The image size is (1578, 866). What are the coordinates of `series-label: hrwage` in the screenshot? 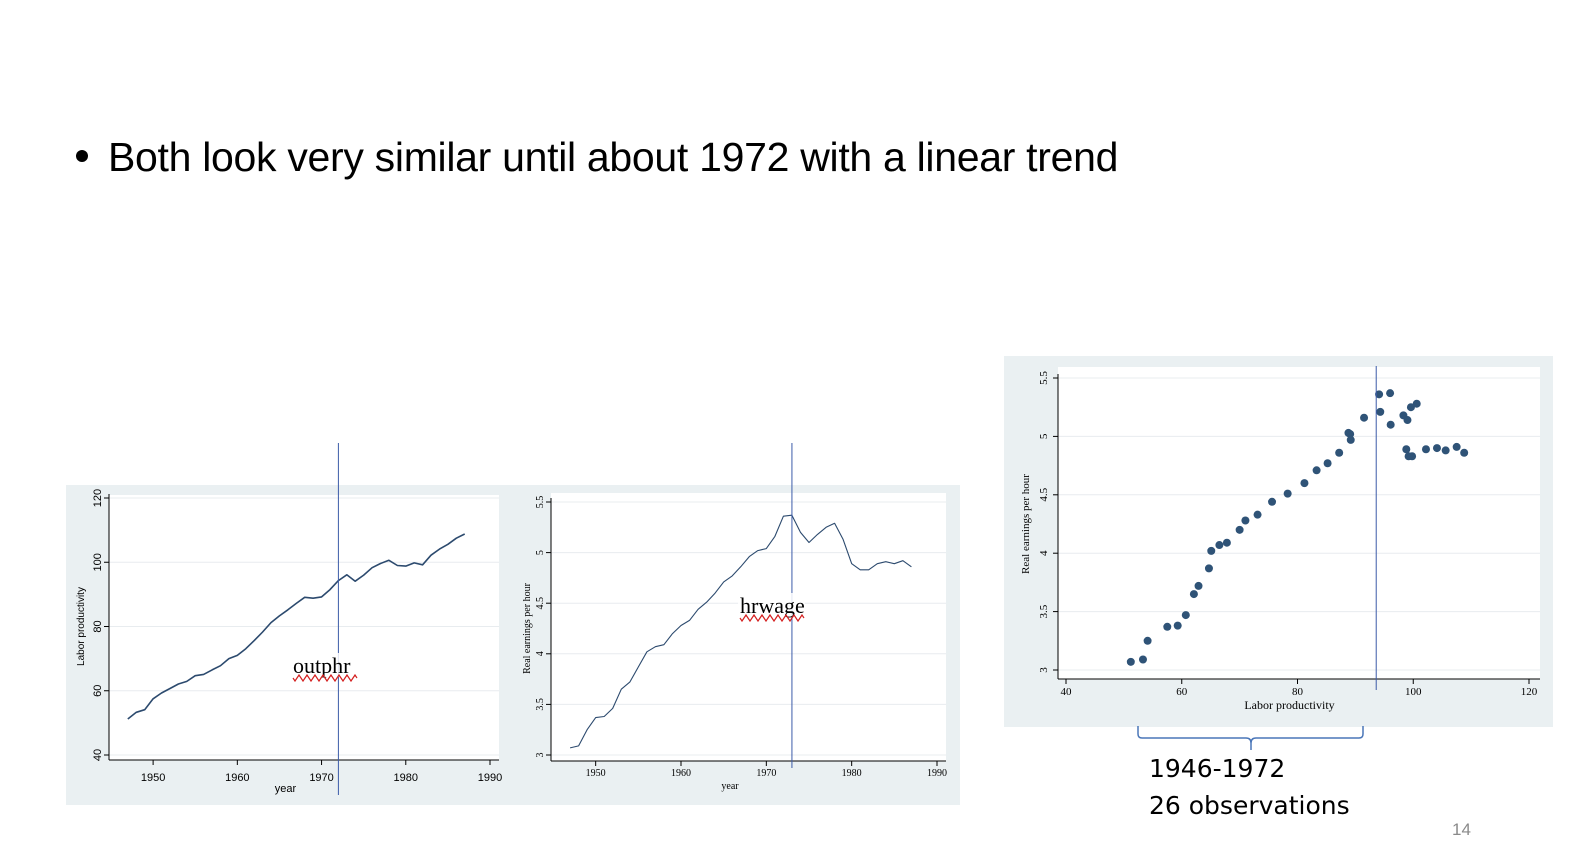 It's located at (772, 605).